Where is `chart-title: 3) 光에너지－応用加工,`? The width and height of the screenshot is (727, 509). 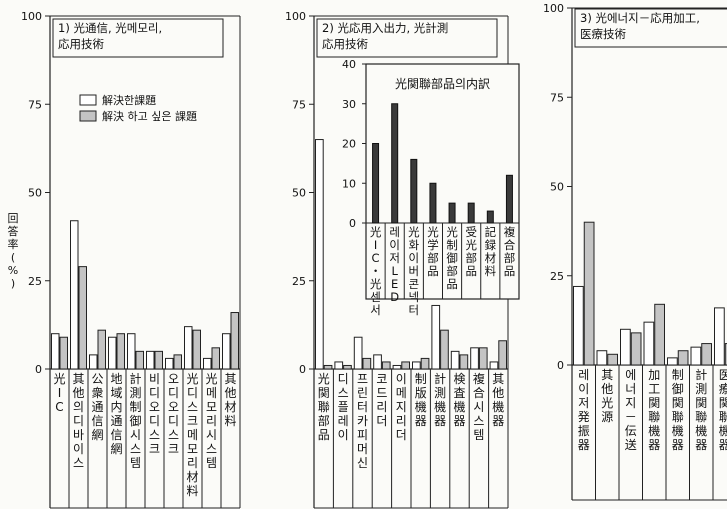 chart-title: 3) 光에너지－応用加工, is located at coordinates (640, 18).